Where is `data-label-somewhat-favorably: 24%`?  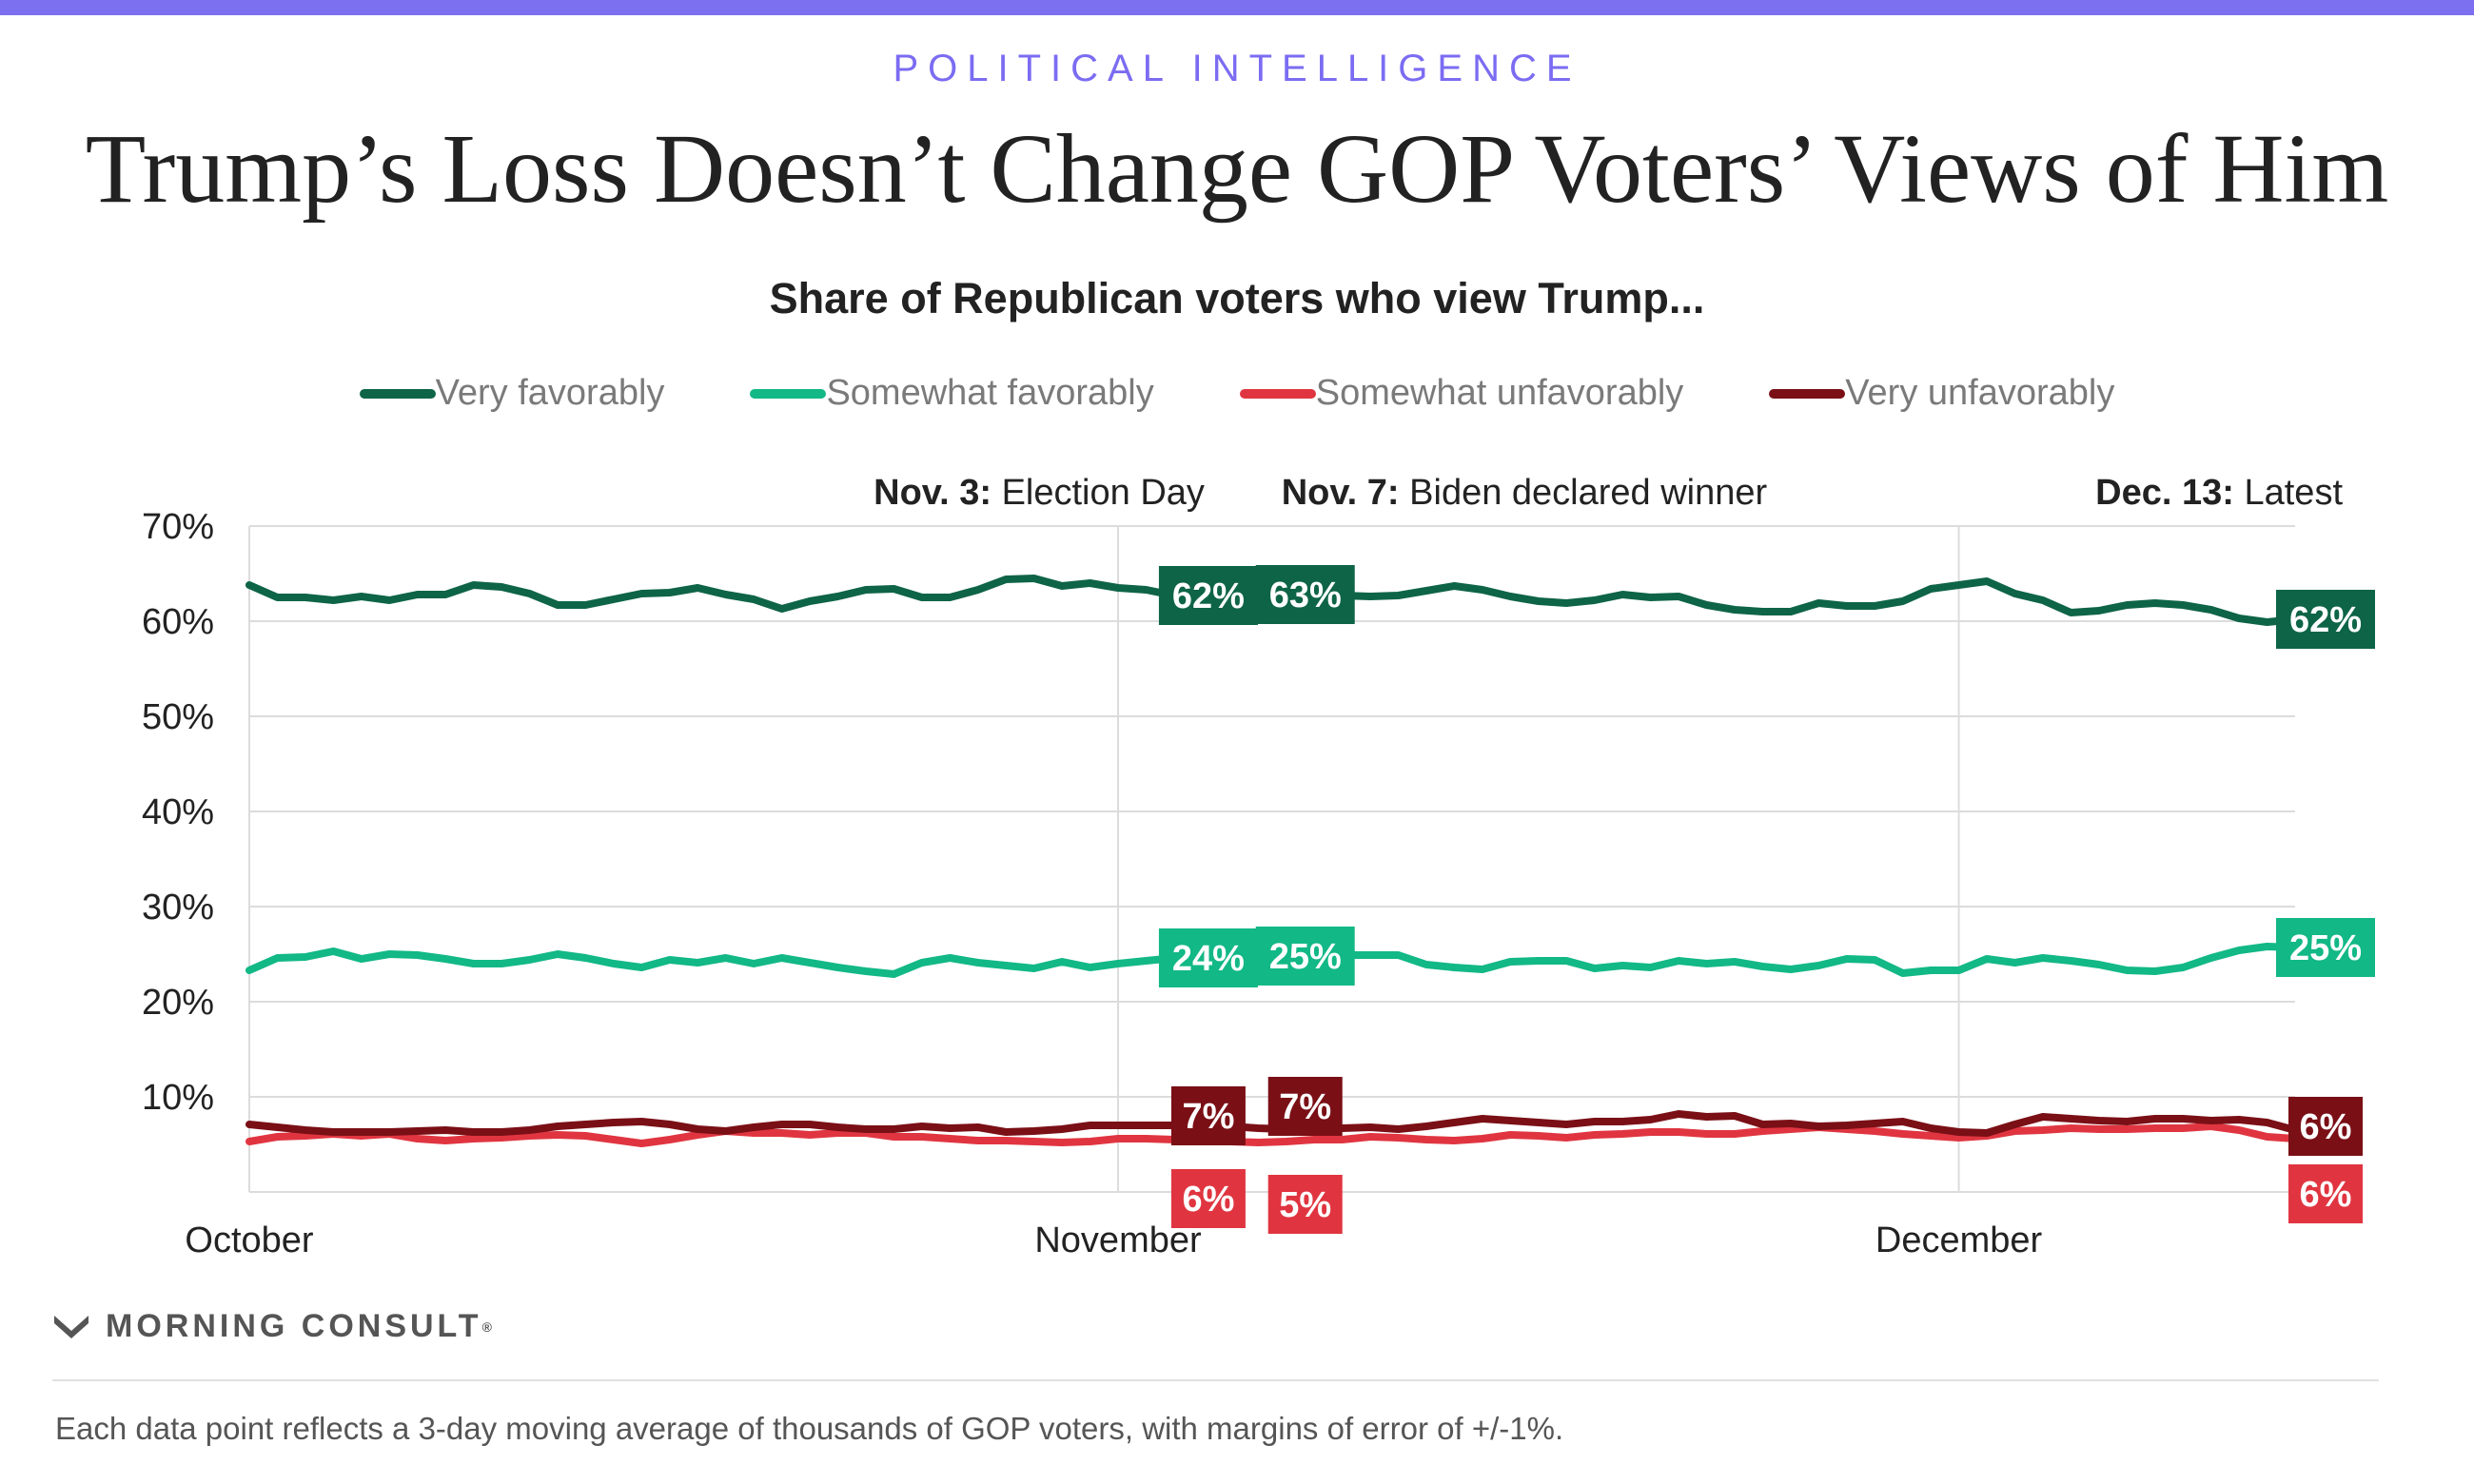
data-label-somewhat-favorably: 24% is located at coordinates (1208, 959).